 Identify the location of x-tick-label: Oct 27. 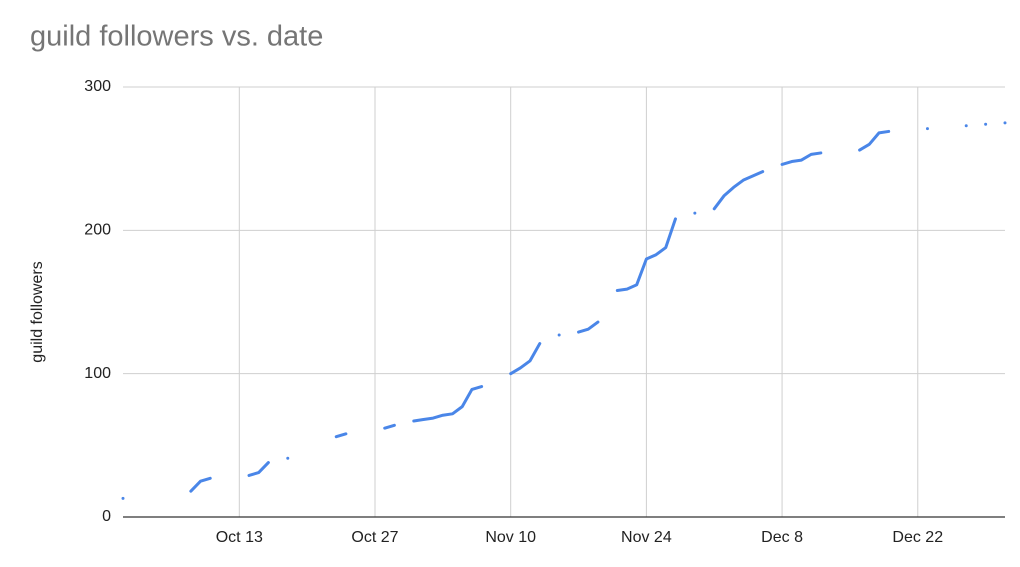
(374, 537).